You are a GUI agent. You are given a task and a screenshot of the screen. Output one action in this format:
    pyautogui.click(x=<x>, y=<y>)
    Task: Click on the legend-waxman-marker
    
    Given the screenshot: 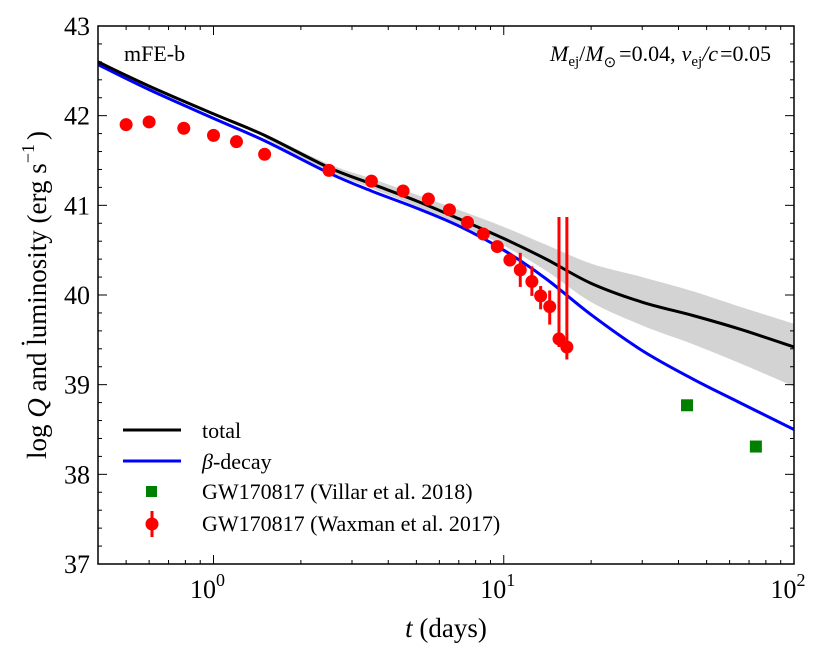 What is the action you would take?
    pyautogui.click(x=152, y=524)
    